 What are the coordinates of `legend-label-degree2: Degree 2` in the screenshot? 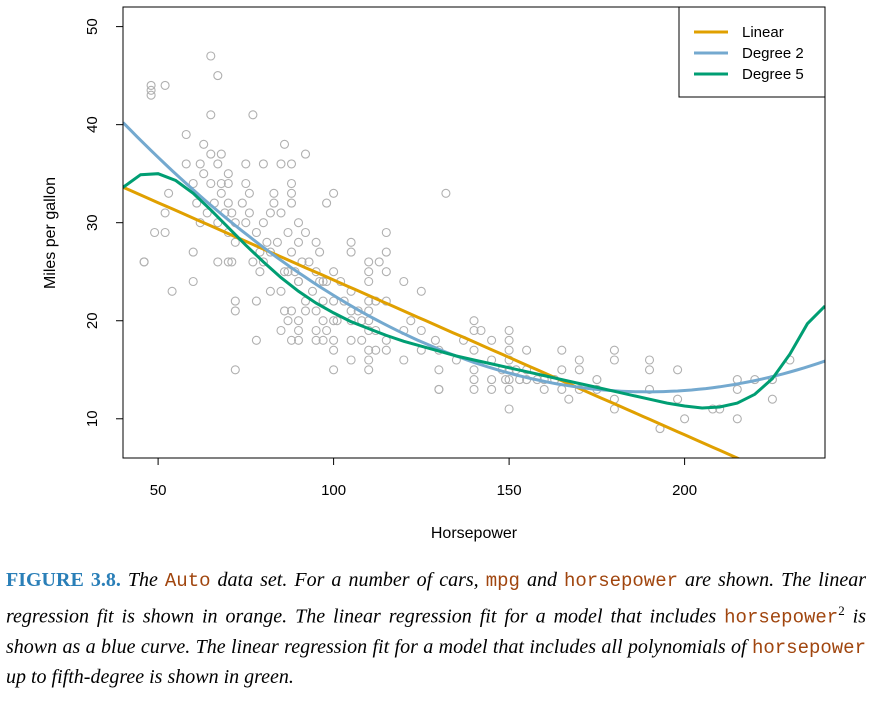 It's located at (773, 53).